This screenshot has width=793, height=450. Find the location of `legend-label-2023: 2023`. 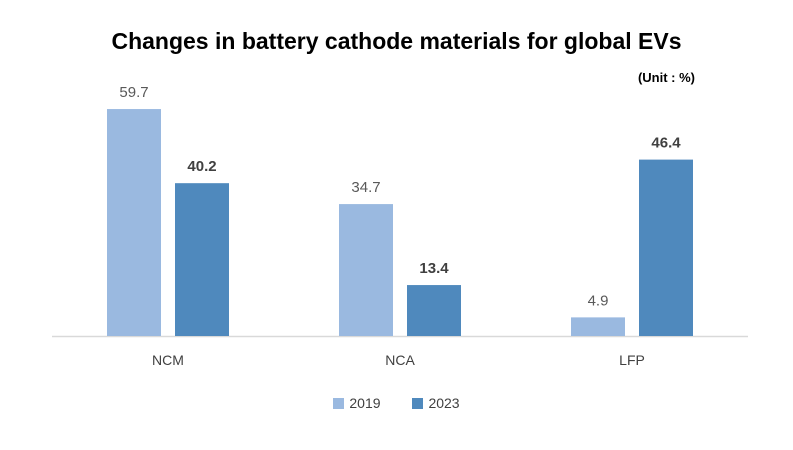

legend-label-2023: 2023 is located at coordinates (444, 403).